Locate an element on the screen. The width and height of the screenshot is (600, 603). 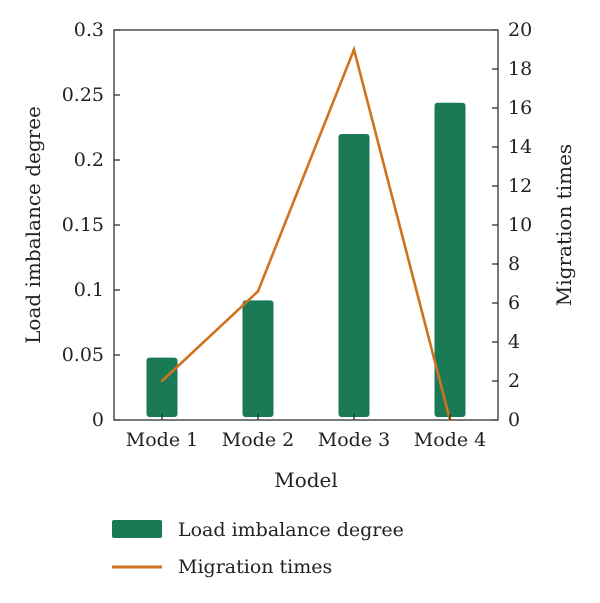
left-tick-label: 0 is located at coordinates (98, 420).